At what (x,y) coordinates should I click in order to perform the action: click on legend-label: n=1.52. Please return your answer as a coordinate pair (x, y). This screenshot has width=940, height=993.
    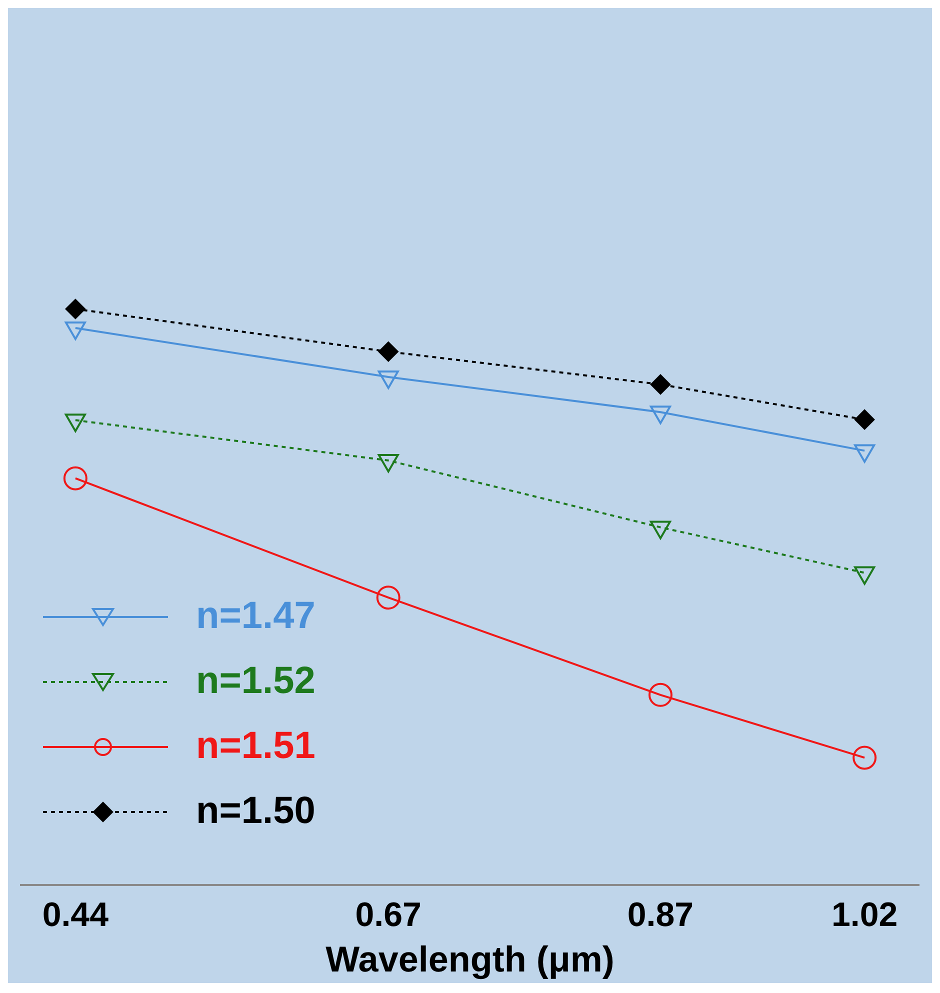
    Looking at the image, I should click on (256, 681).